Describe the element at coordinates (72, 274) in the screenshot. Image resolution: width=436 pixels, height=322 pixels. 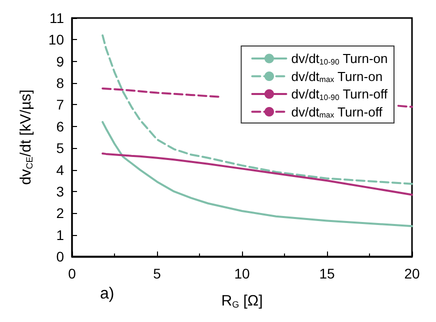
I see `x-tick-label: 0` at that location.